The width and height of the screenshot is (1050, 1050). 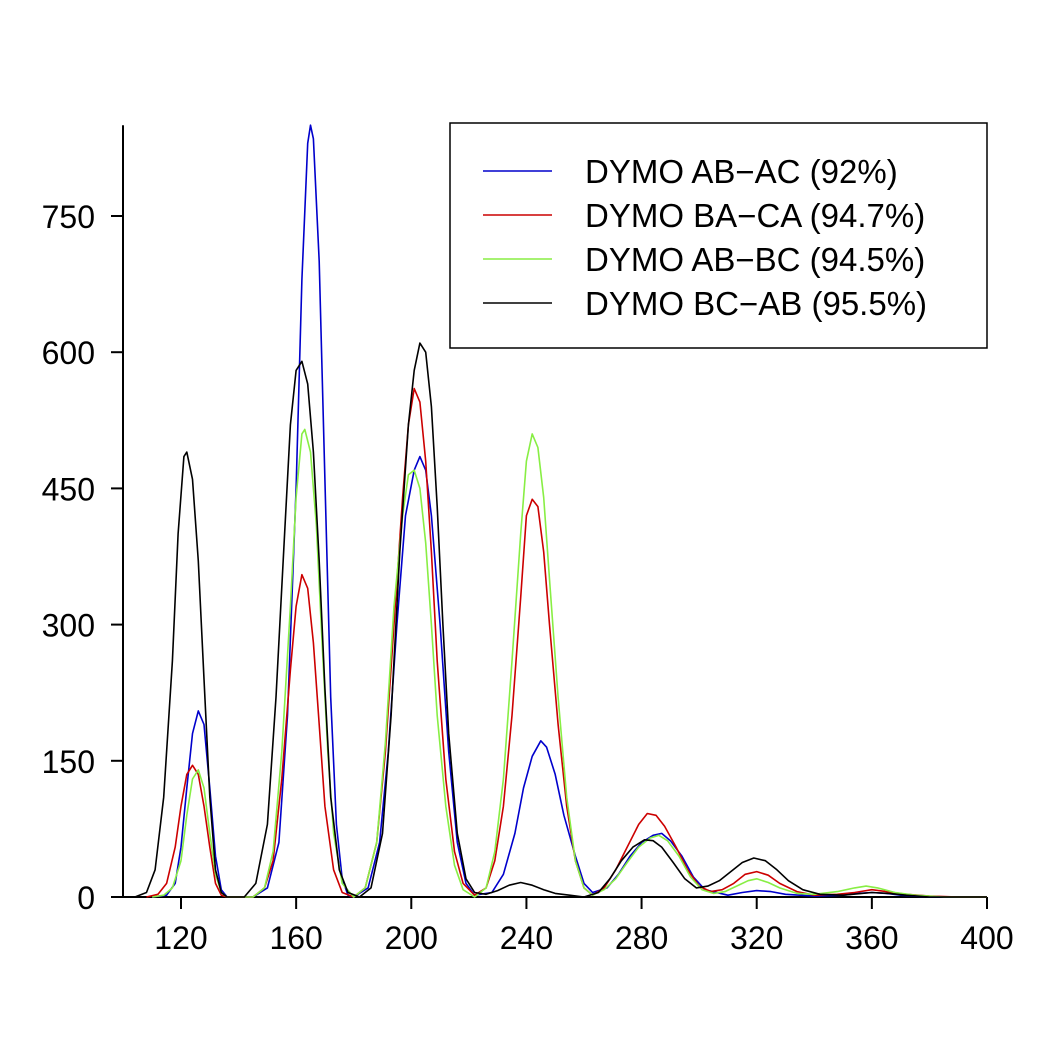 I want to click on x-tick-label: 240, so click(x=526, y=938).